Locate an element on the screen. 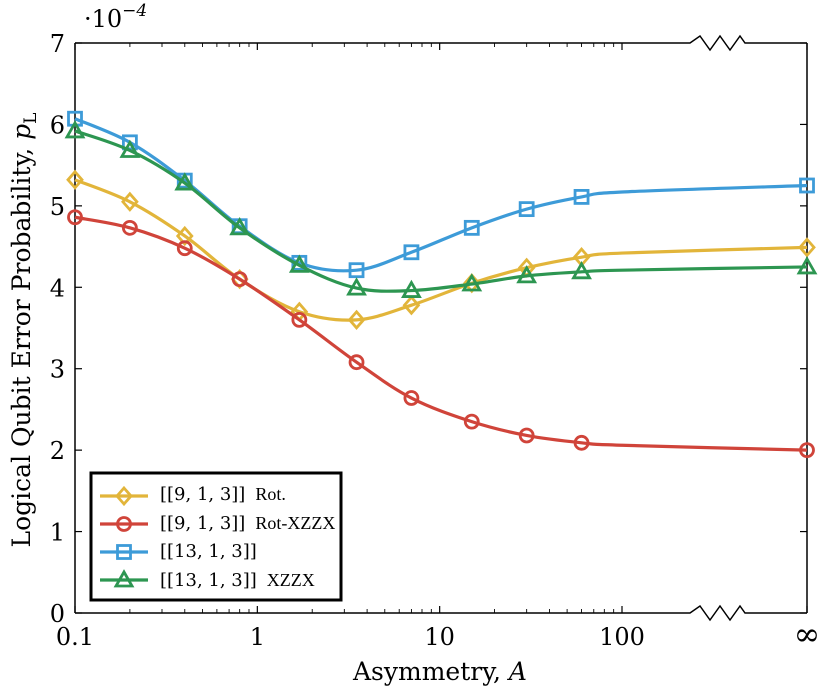 This screenshot has height=694, width=830. legend-suffix-13-xzzx: XZZX is located at coordinates (291, 580).